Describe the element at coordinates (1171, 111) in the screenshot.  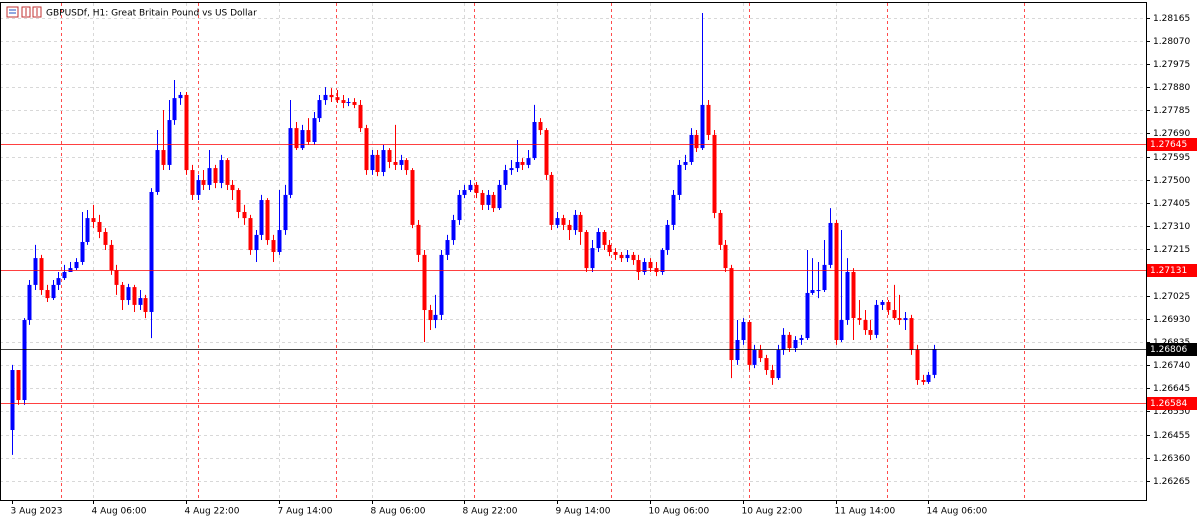
I see `y-tick-label: 1.27785` at that location.